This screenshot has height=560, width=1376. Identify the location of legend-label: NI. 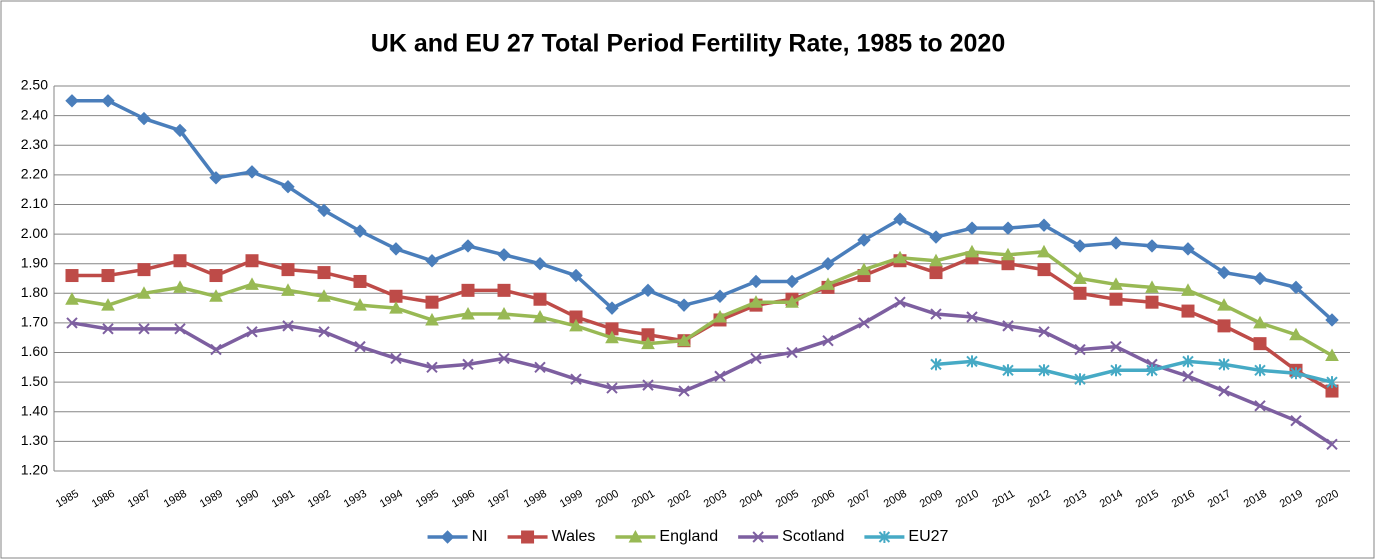
(480, 536).